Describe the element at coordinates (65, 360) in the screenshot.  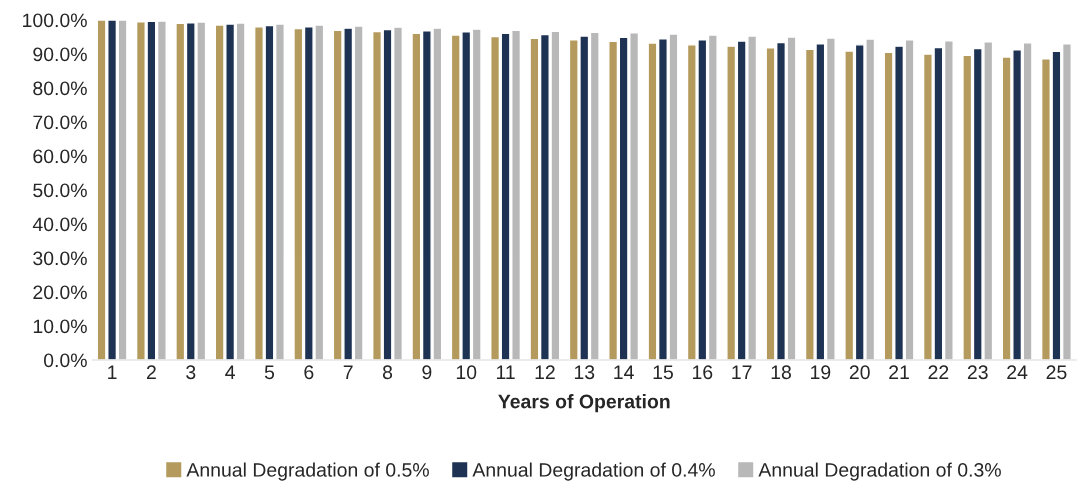
I see `y-tick-label: 0.0%` at that location.